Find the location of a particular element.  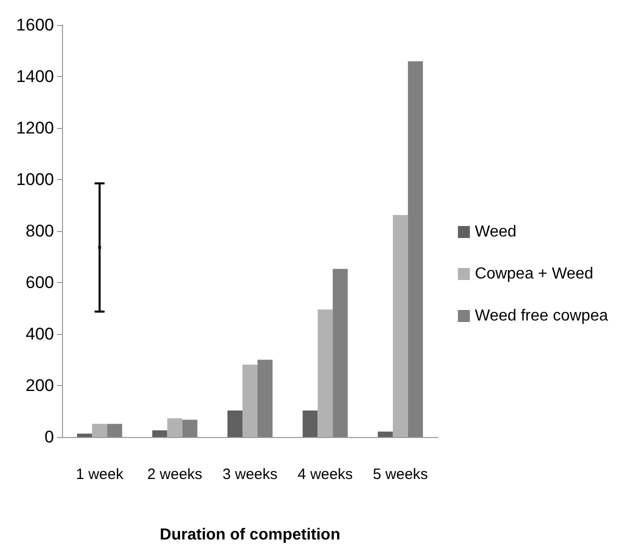

legend-label: Weed free cowpea is located at coordinates (541, 316).